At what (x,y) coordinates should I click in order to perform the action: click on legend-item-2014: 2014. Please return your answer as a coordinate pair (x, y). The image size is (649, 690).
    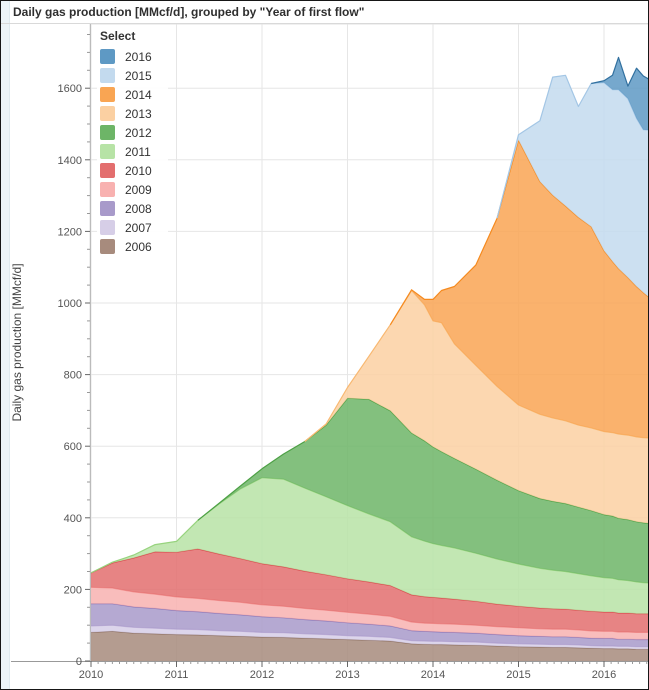
    Looking at the image, I should click on (125, 94).